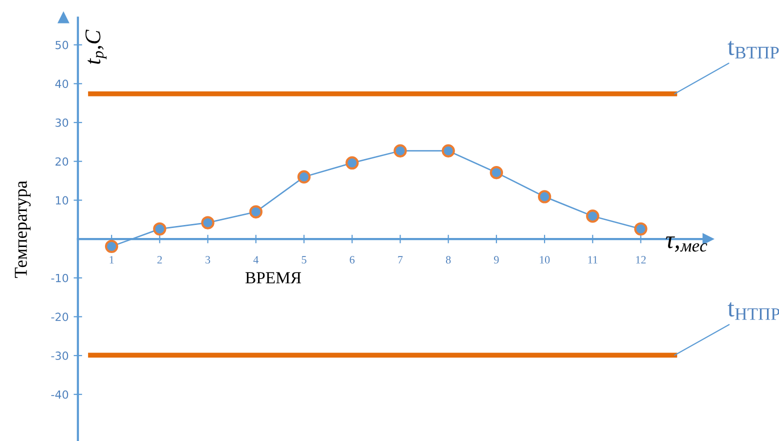 This screenshot has height=441, width=779. I want to click on x-tick-label: 1, so click(112, 260).